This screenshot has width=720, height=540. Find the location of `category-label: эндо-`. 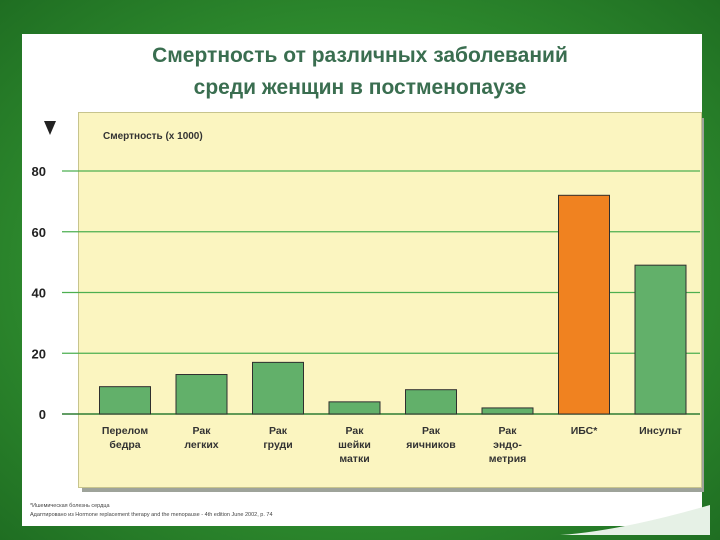

category-label: эндо- is located at coordinates (507, 445).